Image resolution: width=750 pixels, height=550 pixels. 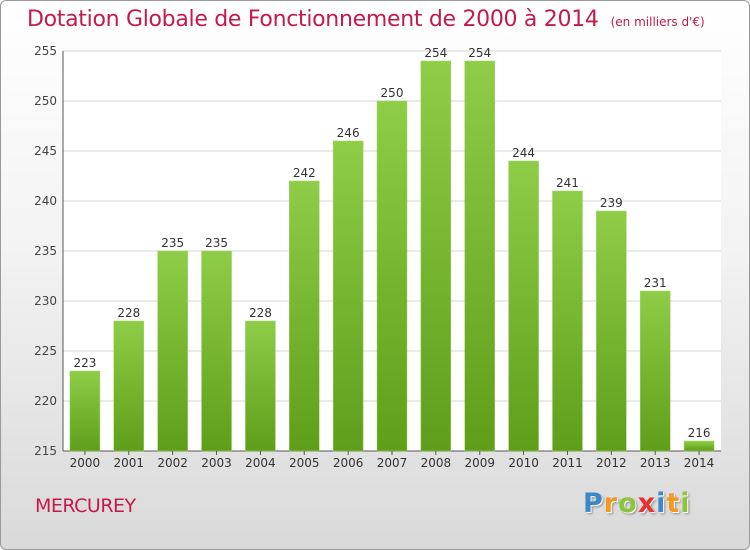 I want to click on y-tick-label: 240, so click(x=45, y=201).